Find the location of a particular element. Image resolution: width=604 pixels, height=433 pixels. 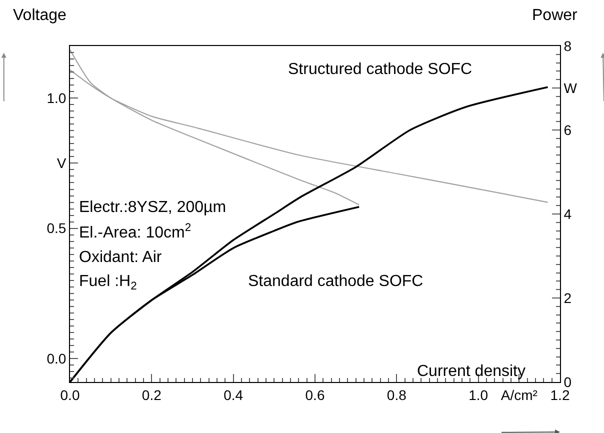

annotation: Structured cathode SOFC is located at coordinates (380, 69).